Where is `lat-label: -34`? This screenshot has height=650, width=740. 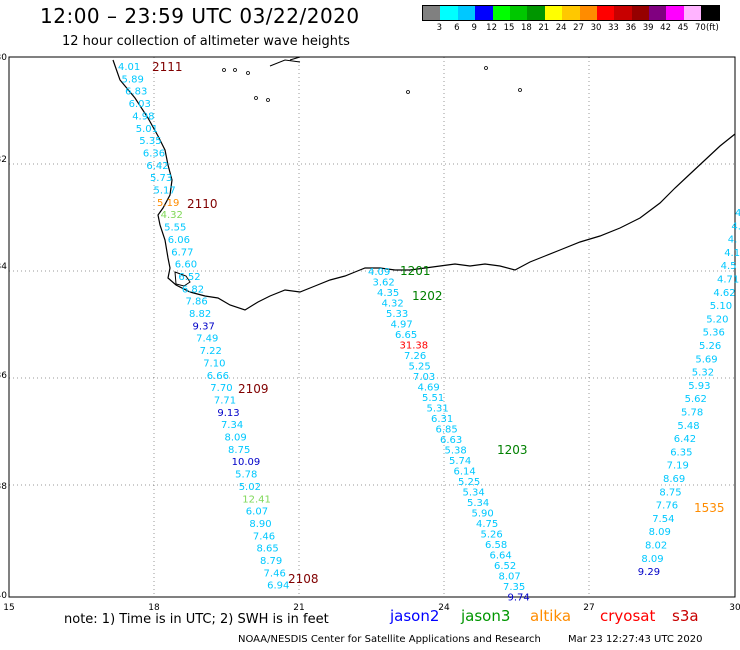
lat-label: -34 is located at coordinates (3, 267).